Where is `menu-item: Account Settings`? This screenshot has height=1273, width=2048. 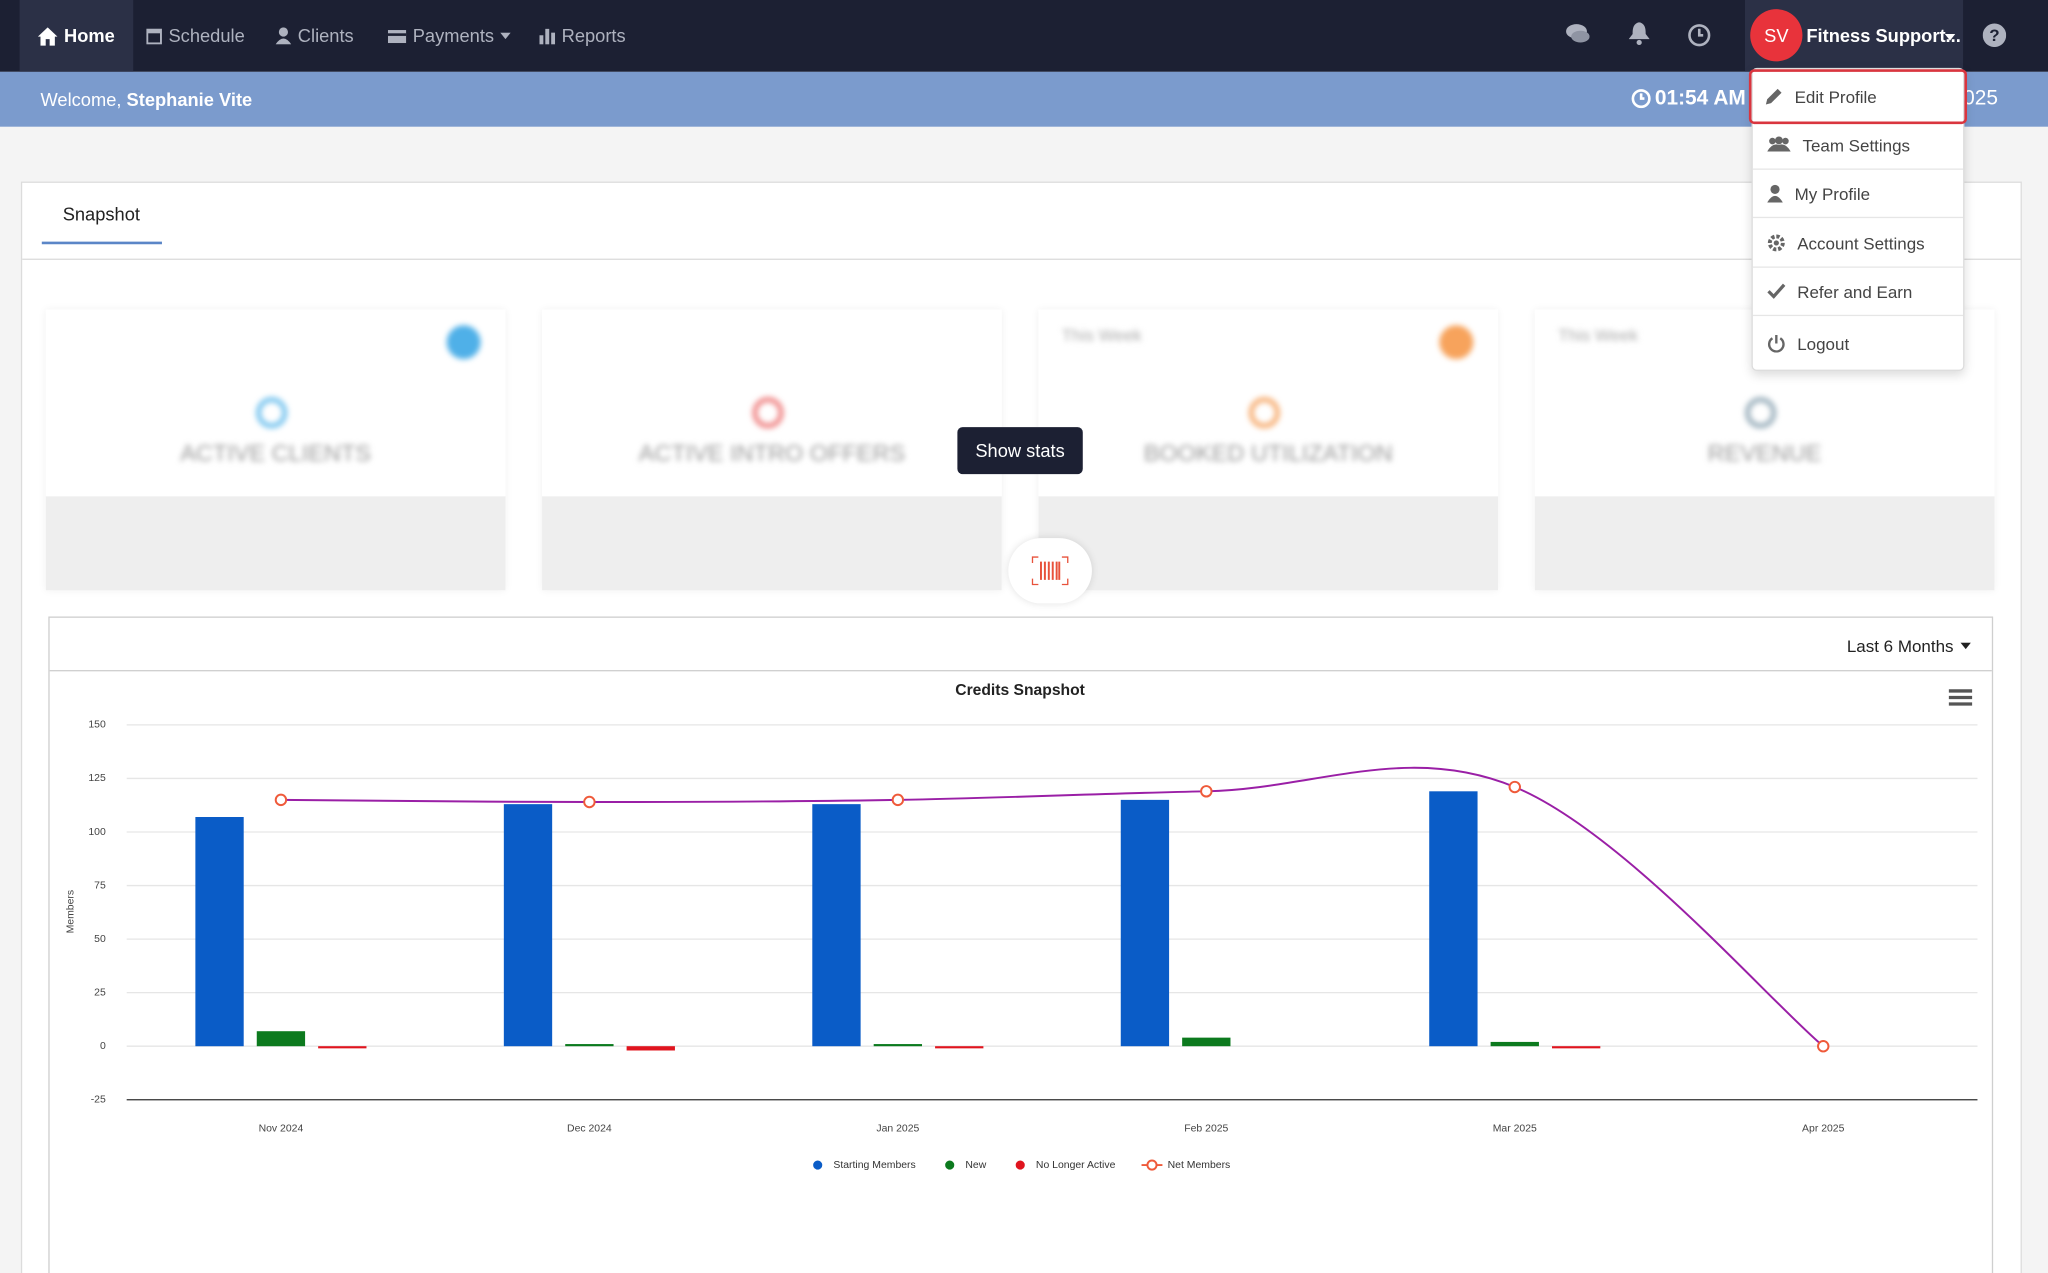
menu-item: Account Settings is located at coordinates (1858, 243).